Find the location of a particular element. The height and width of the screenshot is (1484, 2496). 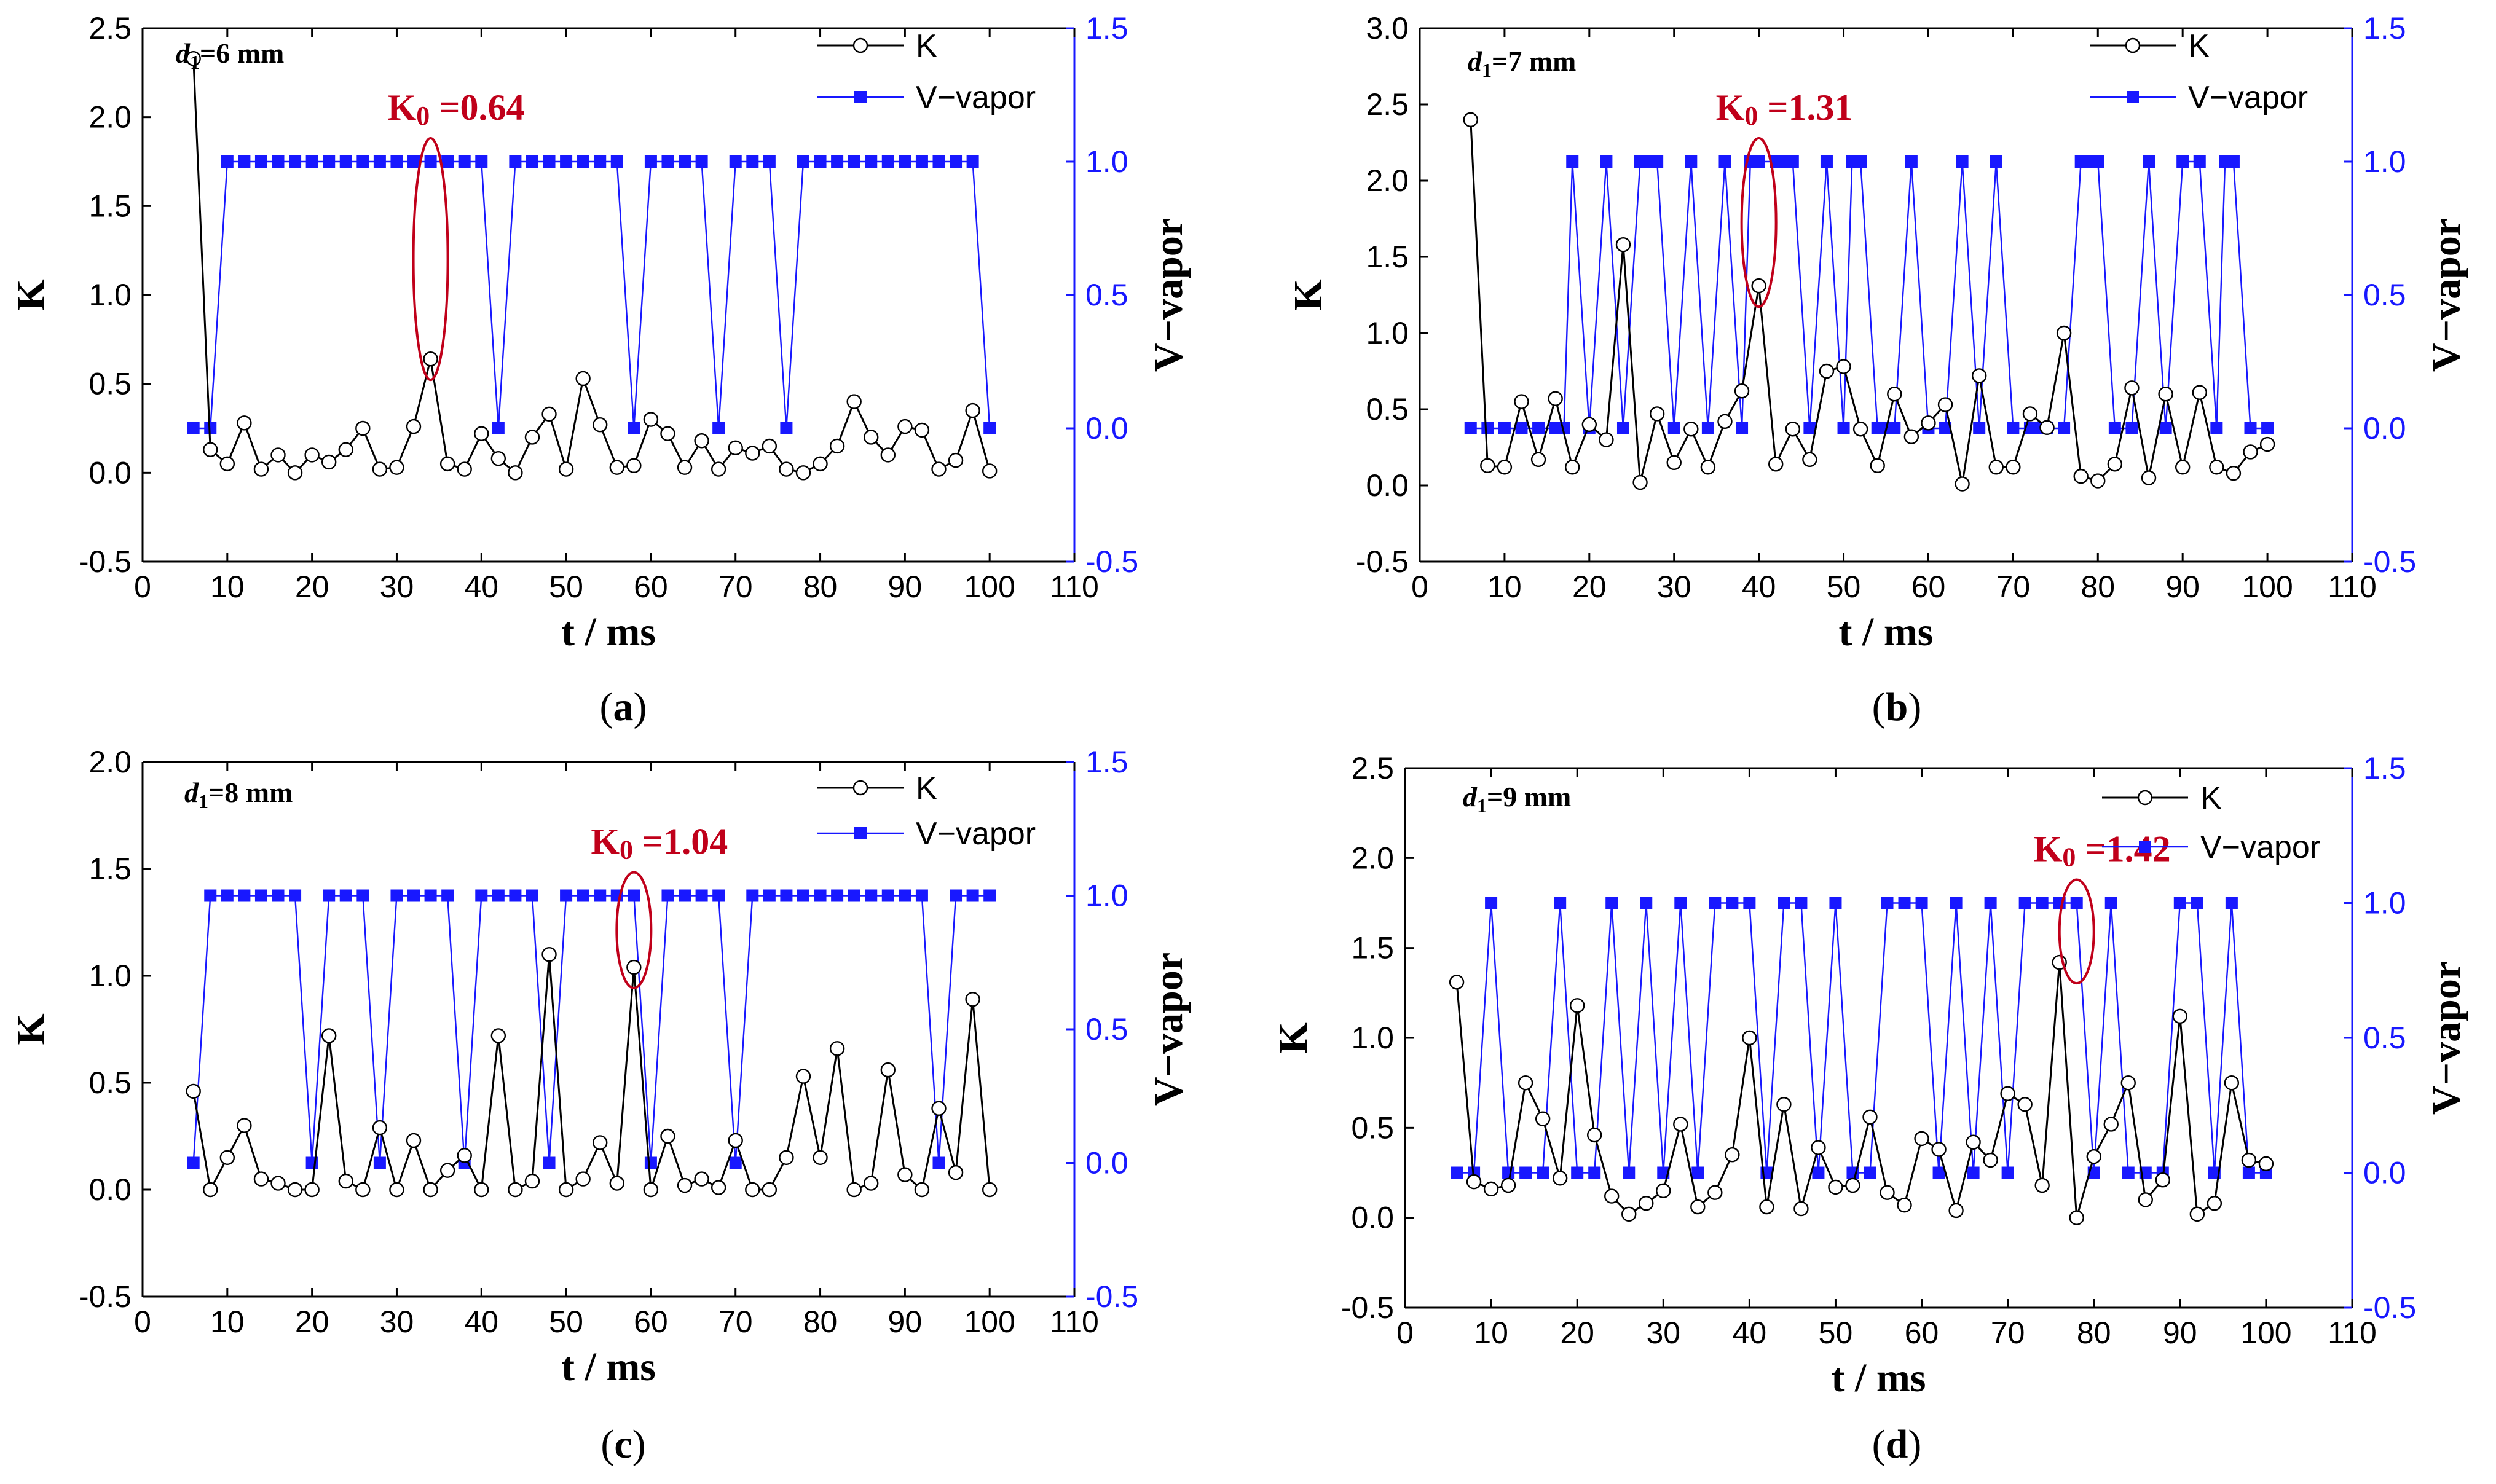

y-tick-label: 0.0 is located at coordinates (1388, 485).